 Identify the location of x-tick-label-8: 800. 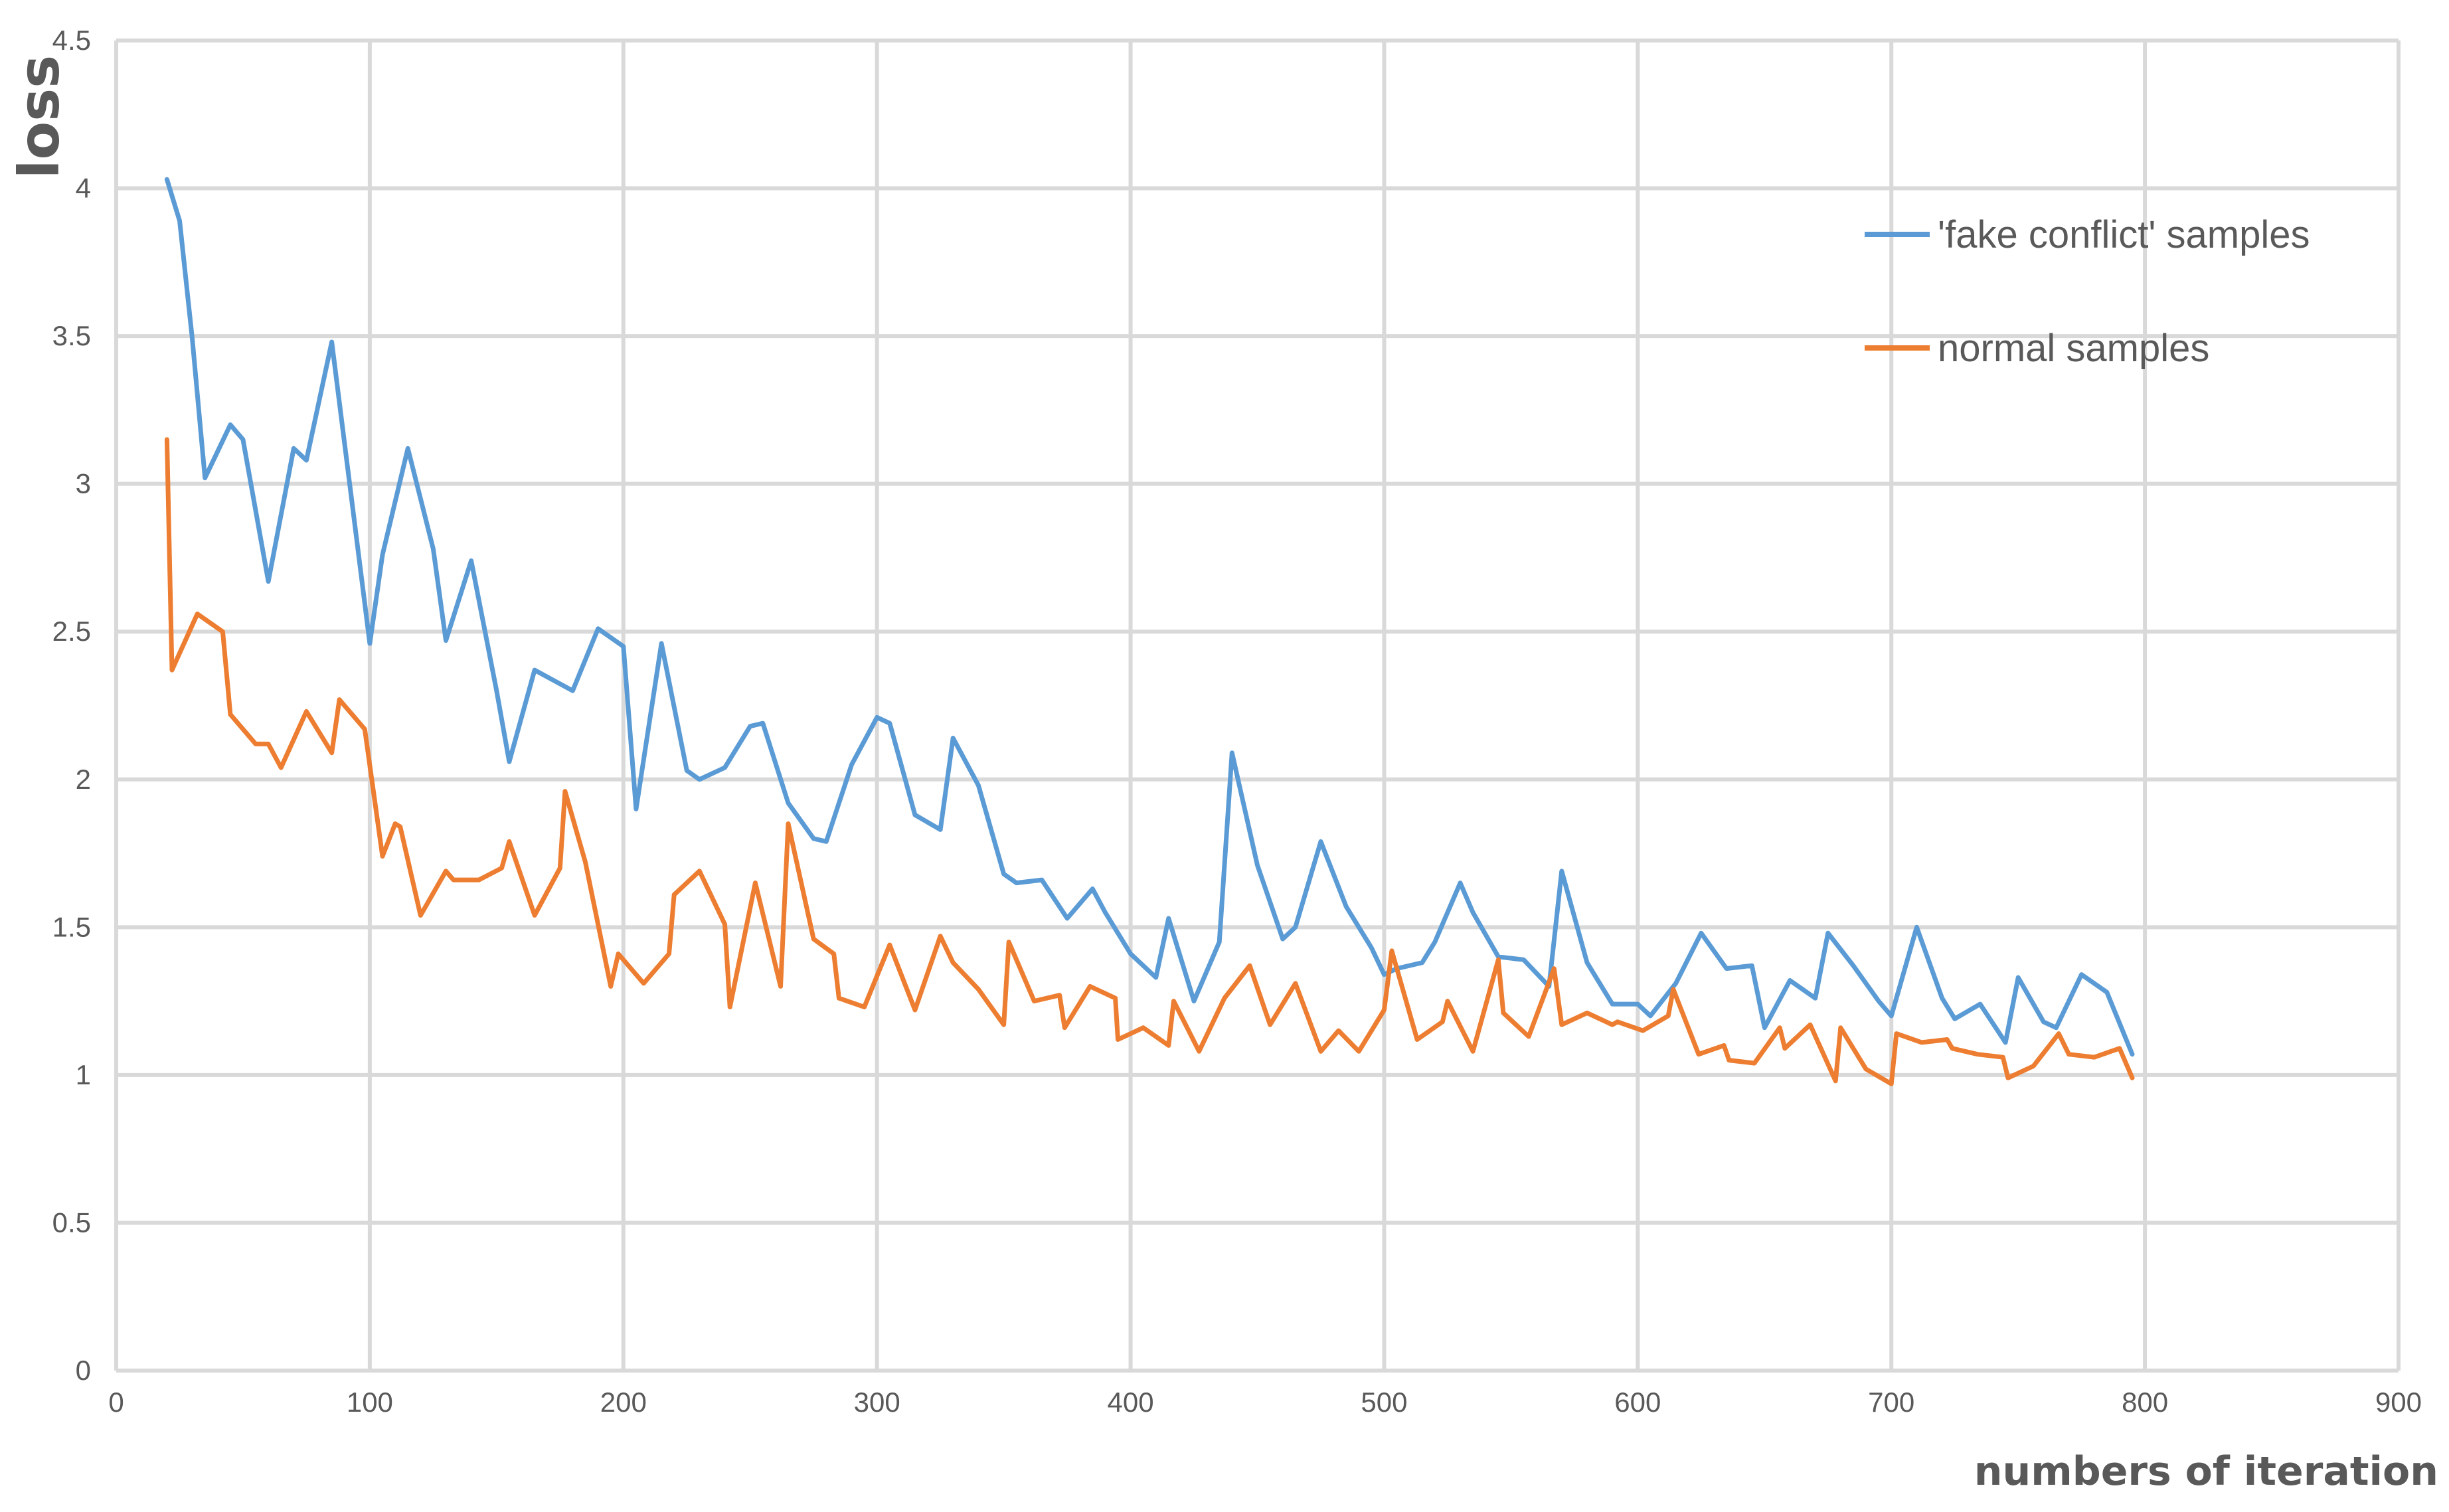
(2145, 1402).